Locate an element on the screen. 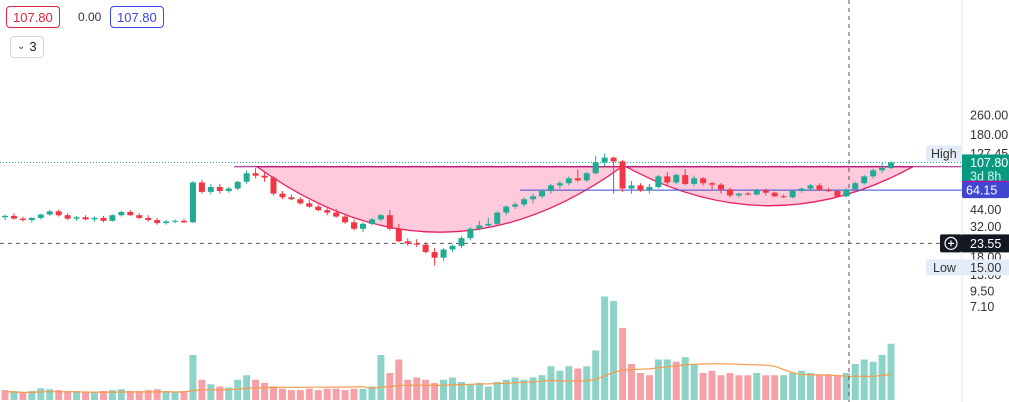 The width and height of the screenshot is (1009, 402). last-price-value: 107.80 is located at coordinates (989, 163).